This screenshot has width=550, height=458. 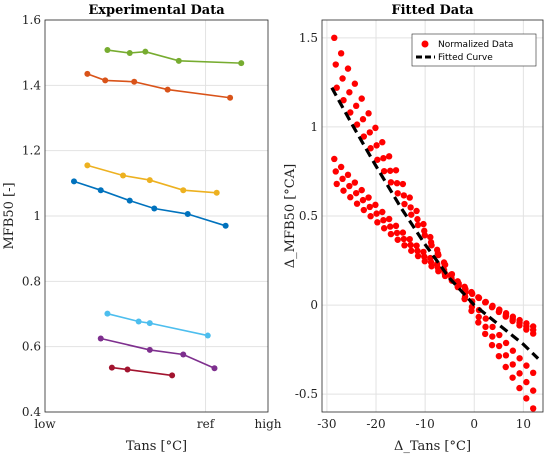 What do you see at coordinates (314, 305) in the screenshot?
I see `right-y-tick-label: 0` at bounding box center [314, 305].